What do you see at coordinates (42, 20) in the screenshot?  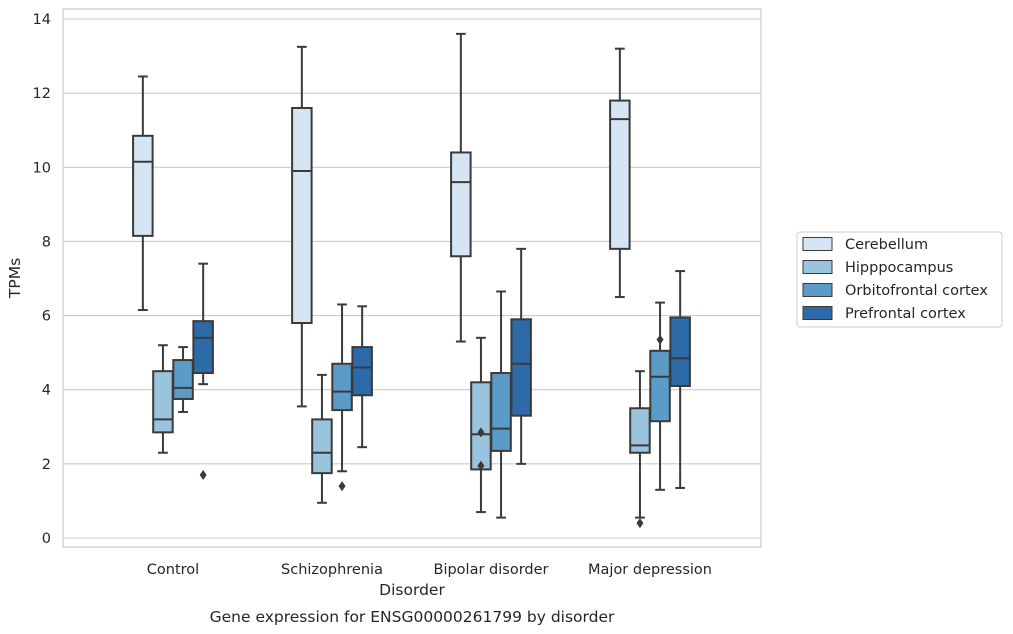 I see `y-tick-label: 14` at bounding box center [42, 20].